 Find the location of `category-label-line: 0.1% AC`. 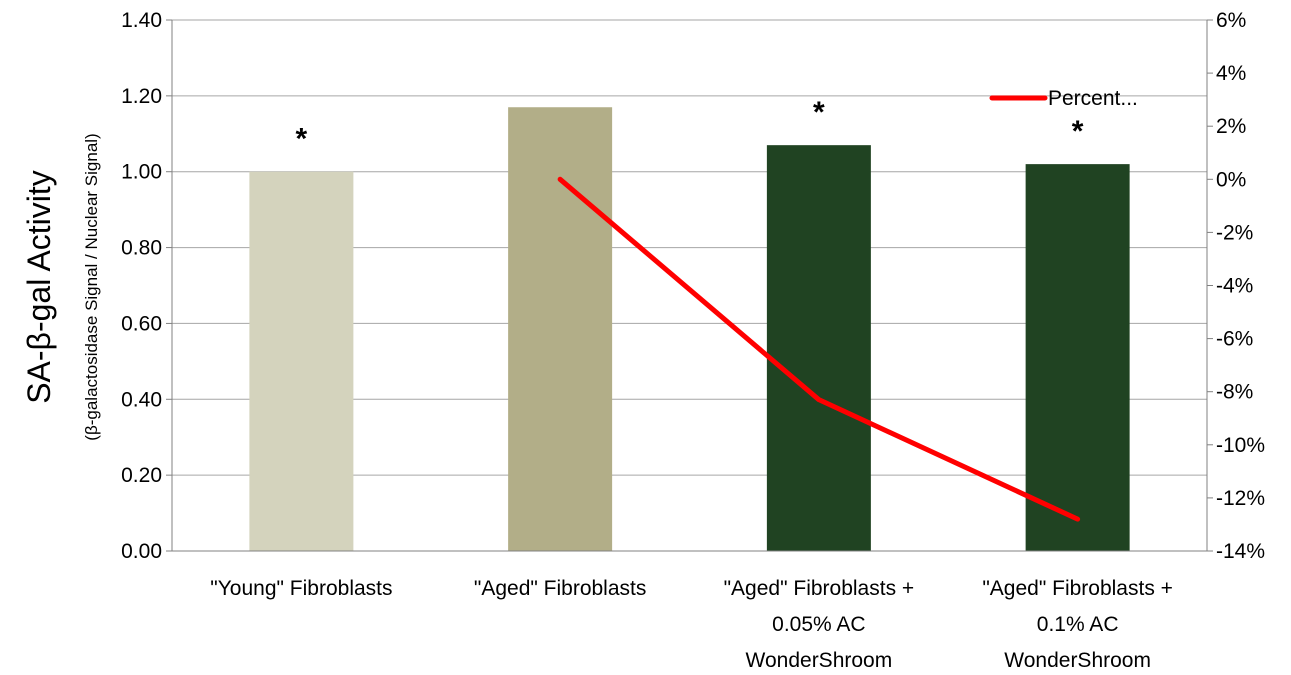

category-label-line: 0.1% AC is located at coordinates (1078, 624).